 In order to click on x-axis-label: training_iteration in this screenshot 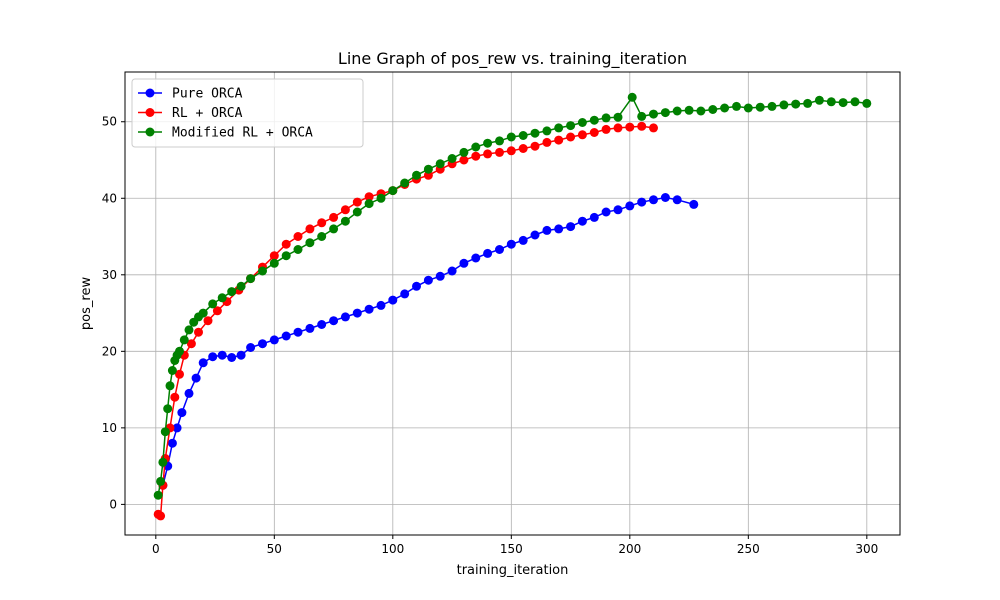, I will do `click(513, 570)`.